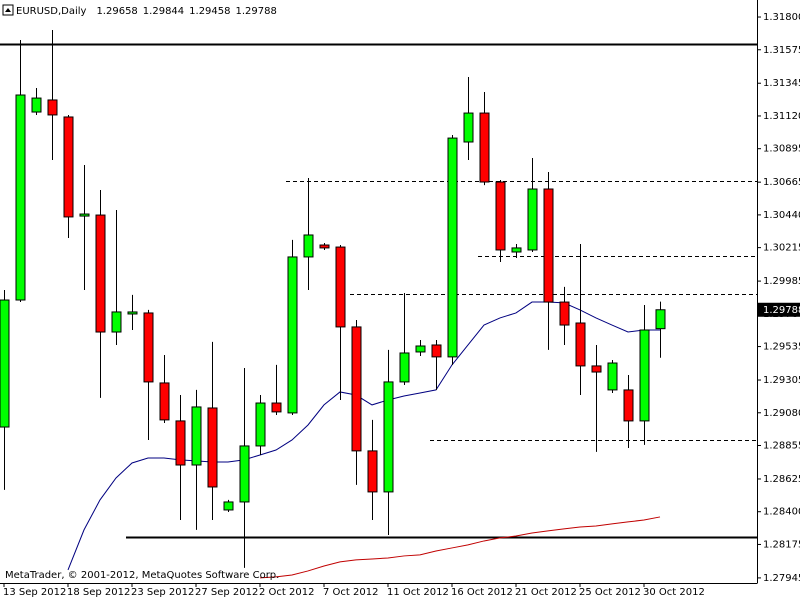 The width and height of the screenshot is (800, 600). What do you see at coordinates (781, 83) in the screenshot?
I see `y-tick-label: 1.31345` at bounding box center [781, 83].